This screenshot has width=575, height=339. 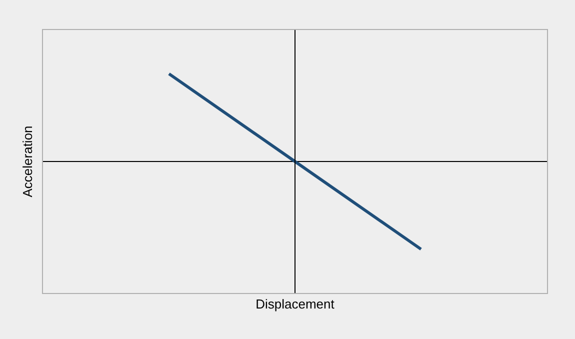 I want to click on x-axis-title: Displacement, so click(x=295, y=304).